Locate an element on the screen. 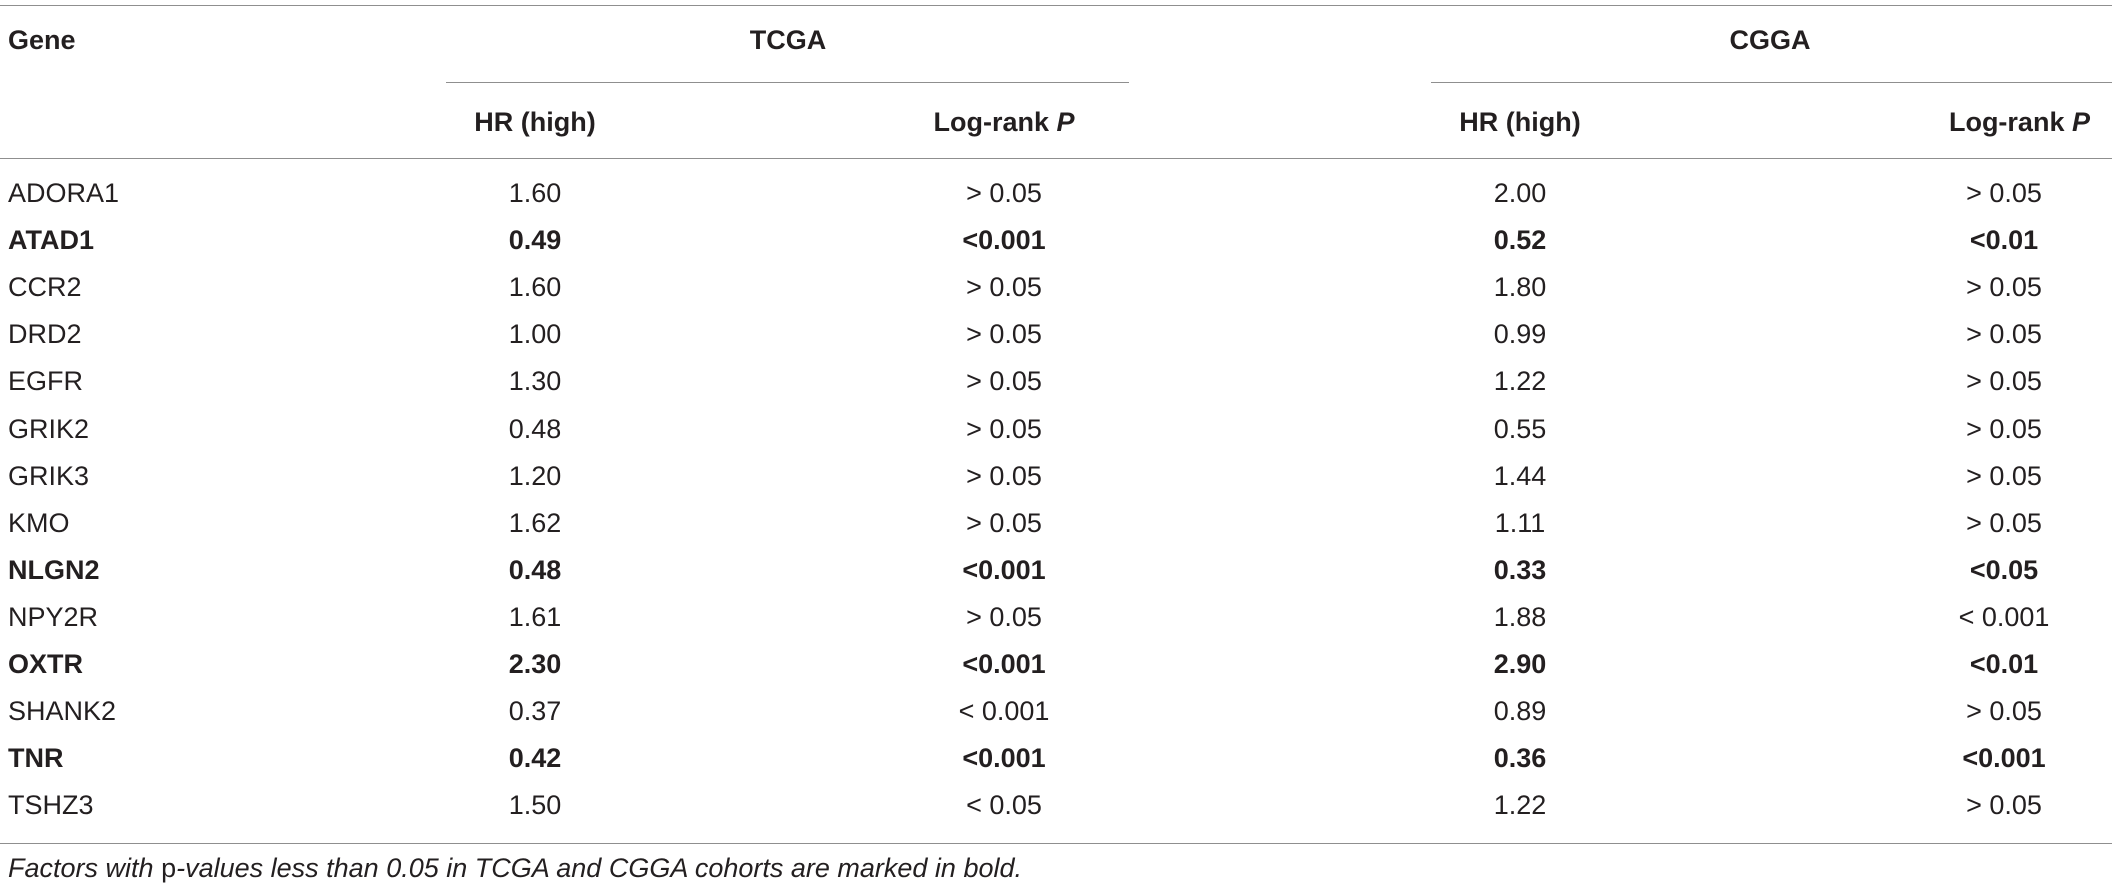 This screenshot has width=2118, height=893. gene-cell: DRD2 is located at coordinates (45, 334).